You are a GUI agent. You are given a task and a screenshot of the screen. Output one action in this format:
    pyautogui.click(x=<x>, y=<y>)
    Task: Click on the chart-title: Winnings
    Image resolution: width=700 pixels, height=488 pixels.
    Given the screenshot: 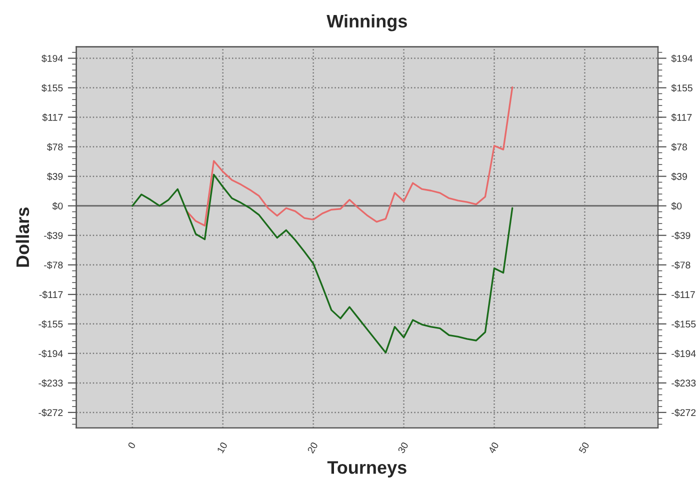 What is the action you would take?
    pyautogui.click(x=366, y=23)
    